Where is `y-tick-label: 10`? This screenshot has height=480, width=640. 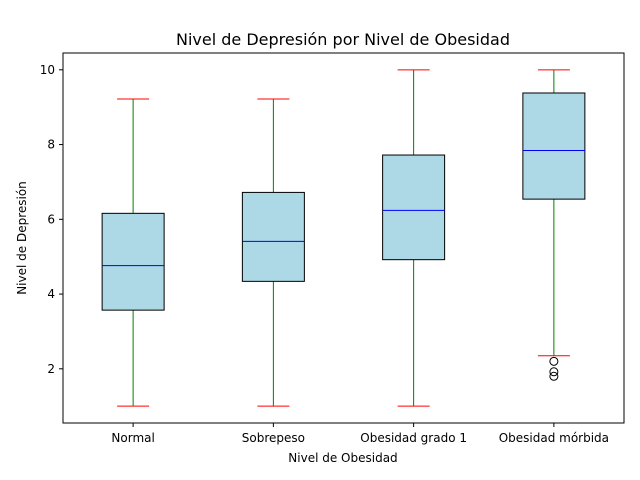
y-tick-label: 10 is located at coordinates (47, 70).